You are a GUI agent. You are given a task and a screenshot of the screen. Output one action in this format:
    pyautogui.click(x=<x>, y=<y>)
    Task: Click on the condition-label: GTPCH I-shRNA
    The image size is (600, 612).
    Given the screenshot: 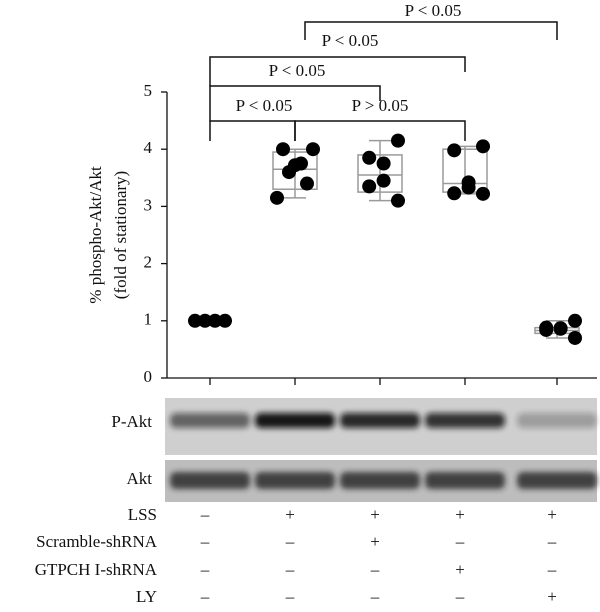 What is the action you would take?
    pyautogui.click(x=96, y=569)
    